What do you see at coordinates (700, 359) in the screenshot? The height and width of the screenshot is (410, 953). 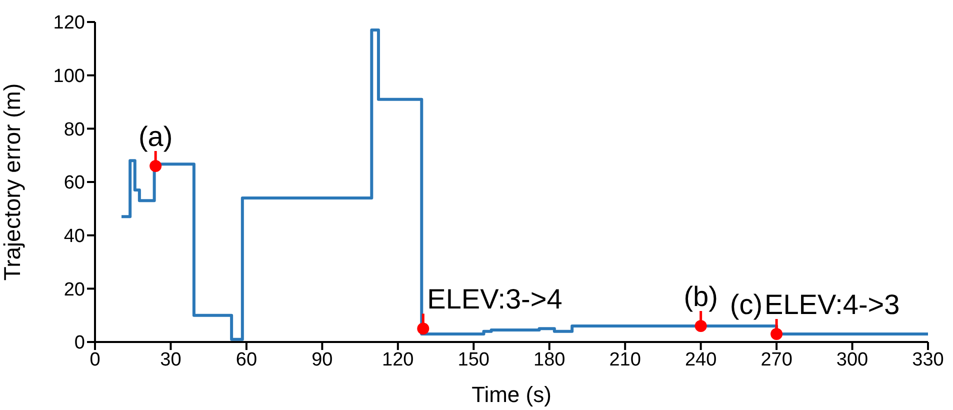 I see `x-tick-label: 240` at bounding box center [700, 359].